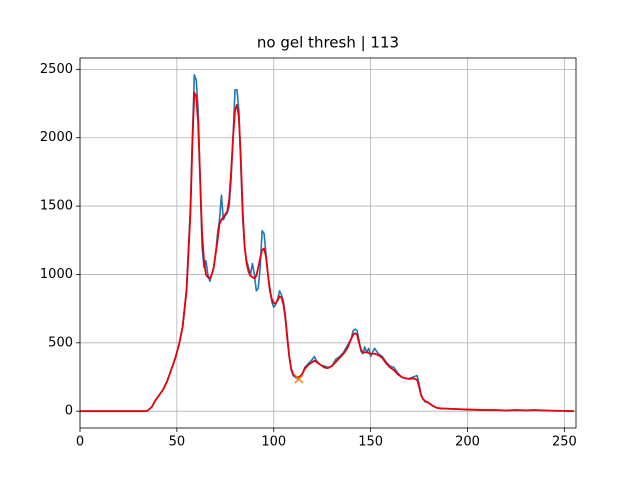  I want to click on x-tick-label: 200, so click(467, 442).